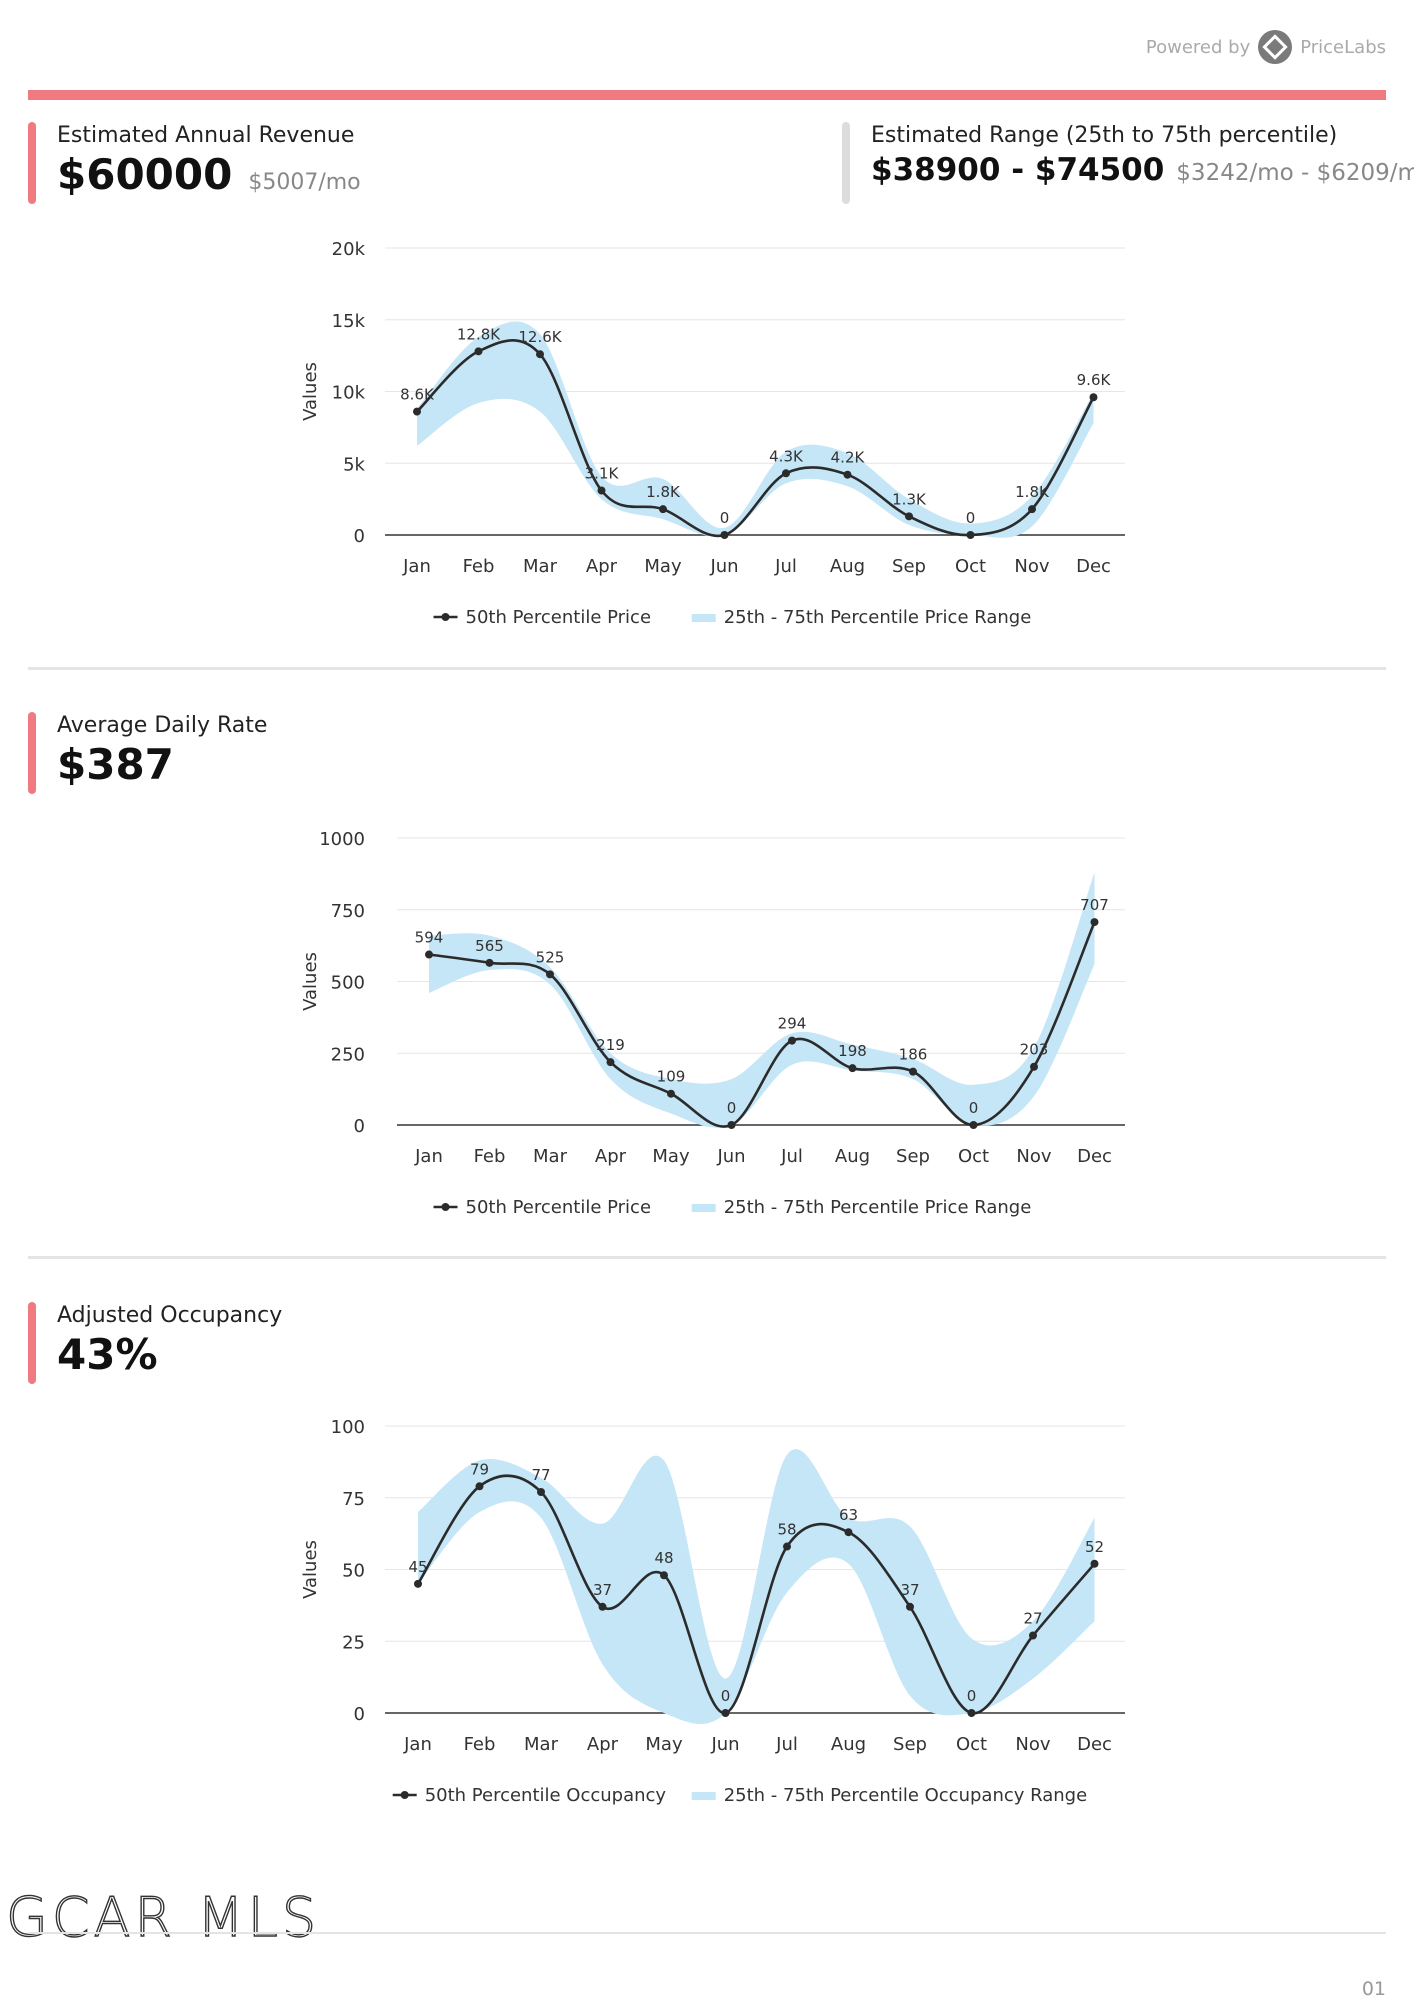 This screenshot has height=2000, width=1414. What do you see at coordinates (723, 566) in the screenshot?
I see `x-tick-label: Jun` at bounding box center [723, 566].